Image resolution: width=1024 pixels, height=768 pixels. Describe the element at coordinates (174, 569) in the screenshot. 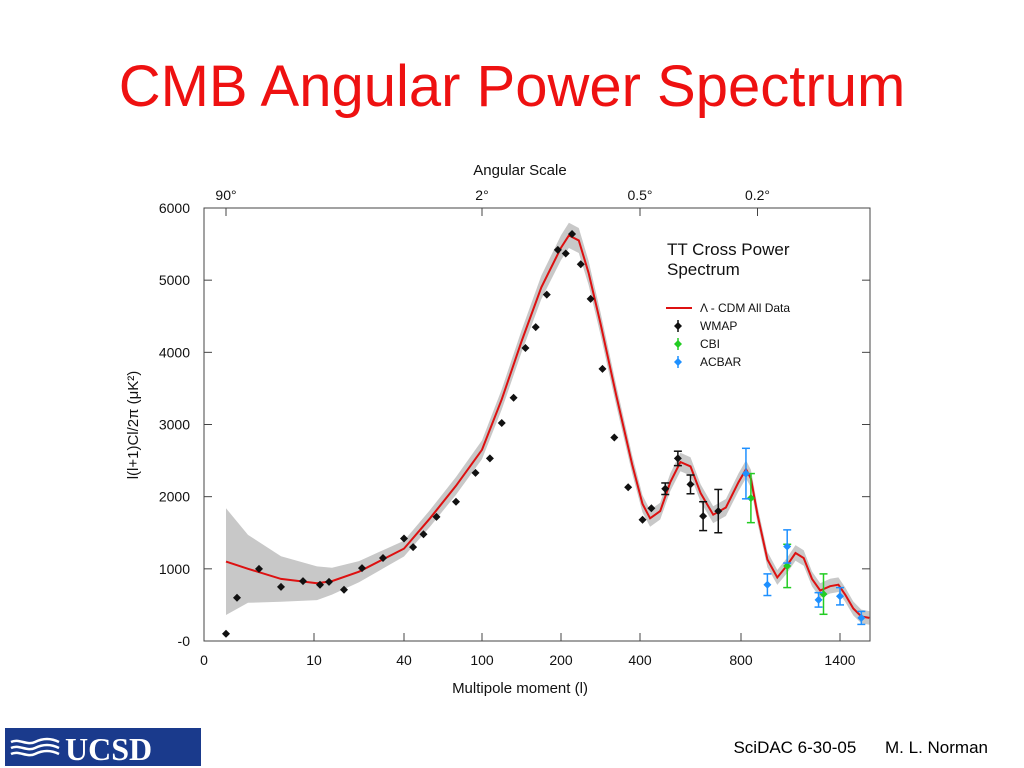

I see `y-tick-label: 1000` at that location.